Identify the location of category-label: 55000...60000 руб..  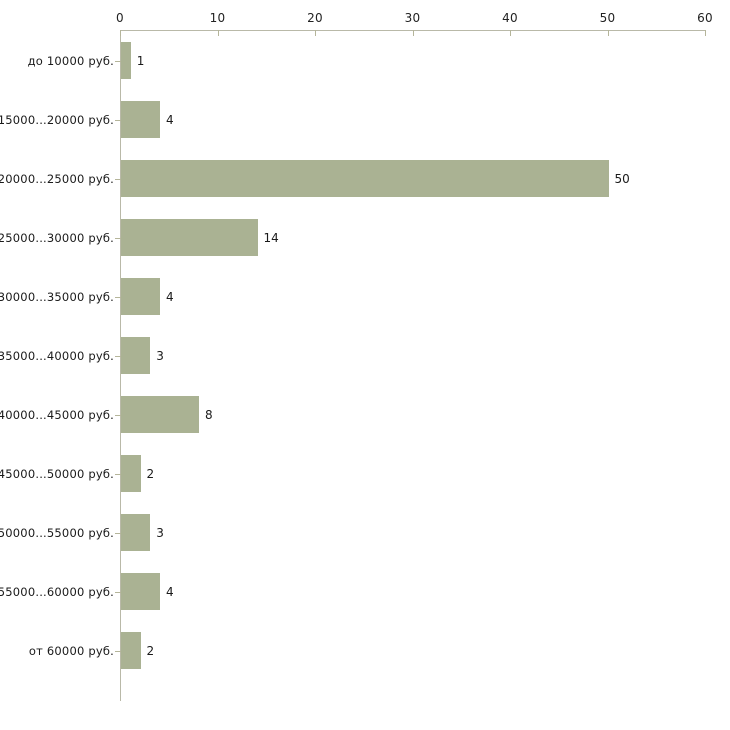
(57, 591).